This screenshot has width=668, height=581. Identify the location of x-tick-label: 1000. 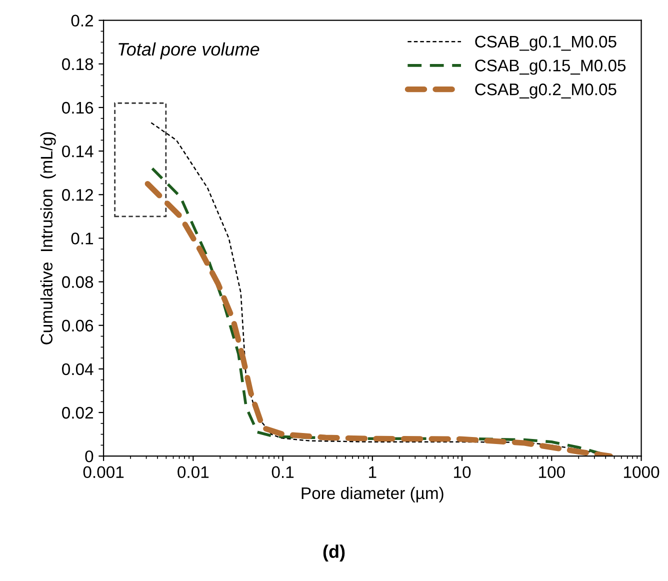
(642, 472).